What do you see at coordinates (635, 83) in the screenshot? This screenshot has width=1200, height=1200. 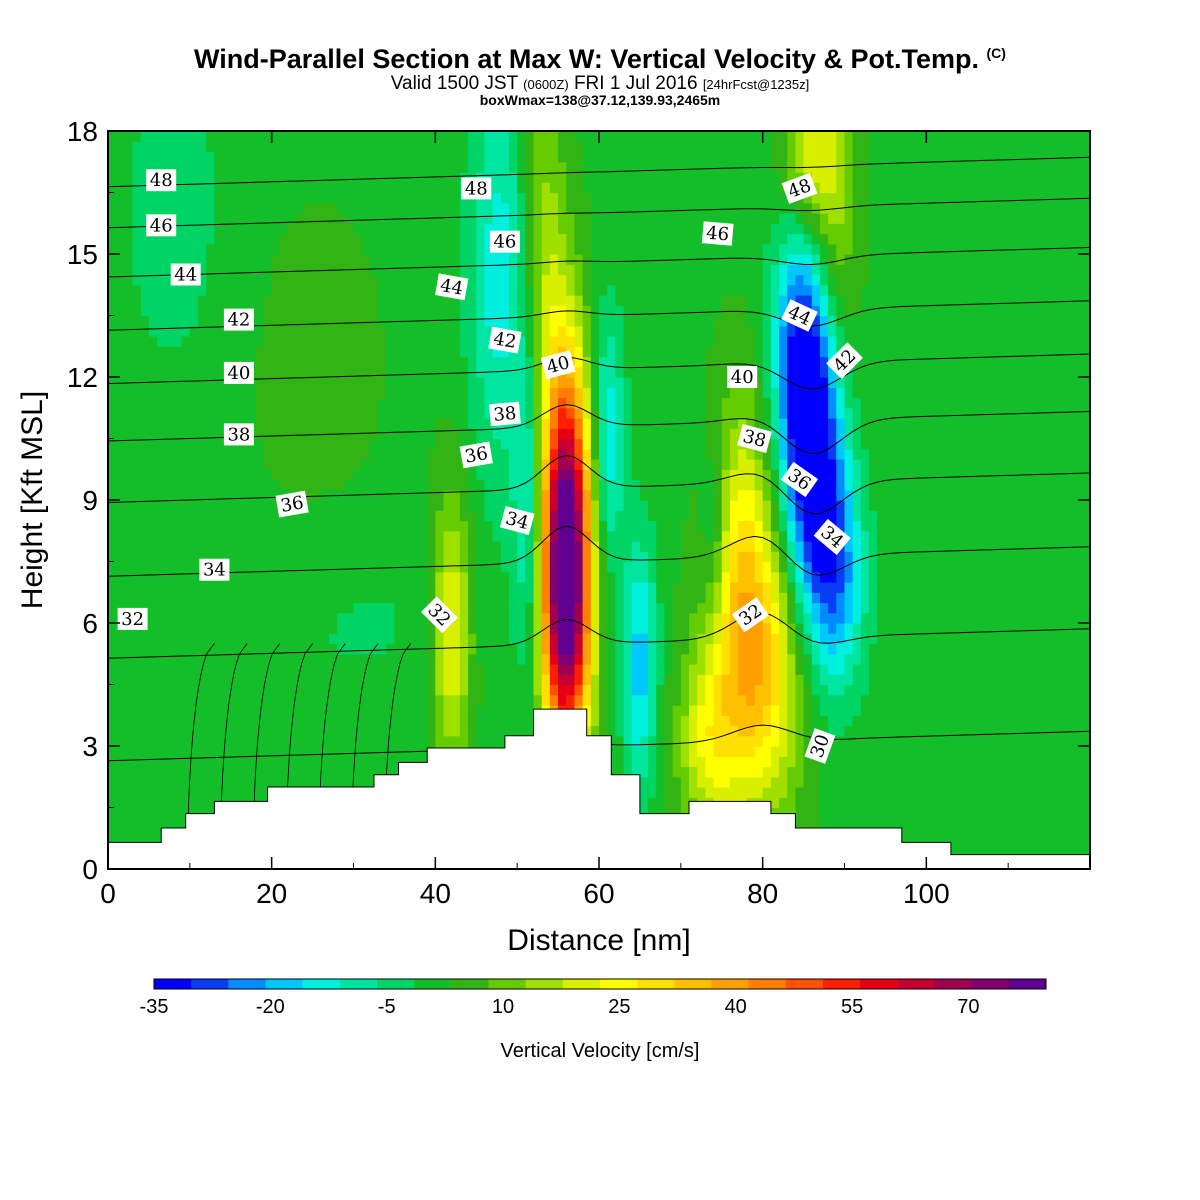 I see `valid-date: FRI 1 Jul 2016` at bounding box center [635, 83].